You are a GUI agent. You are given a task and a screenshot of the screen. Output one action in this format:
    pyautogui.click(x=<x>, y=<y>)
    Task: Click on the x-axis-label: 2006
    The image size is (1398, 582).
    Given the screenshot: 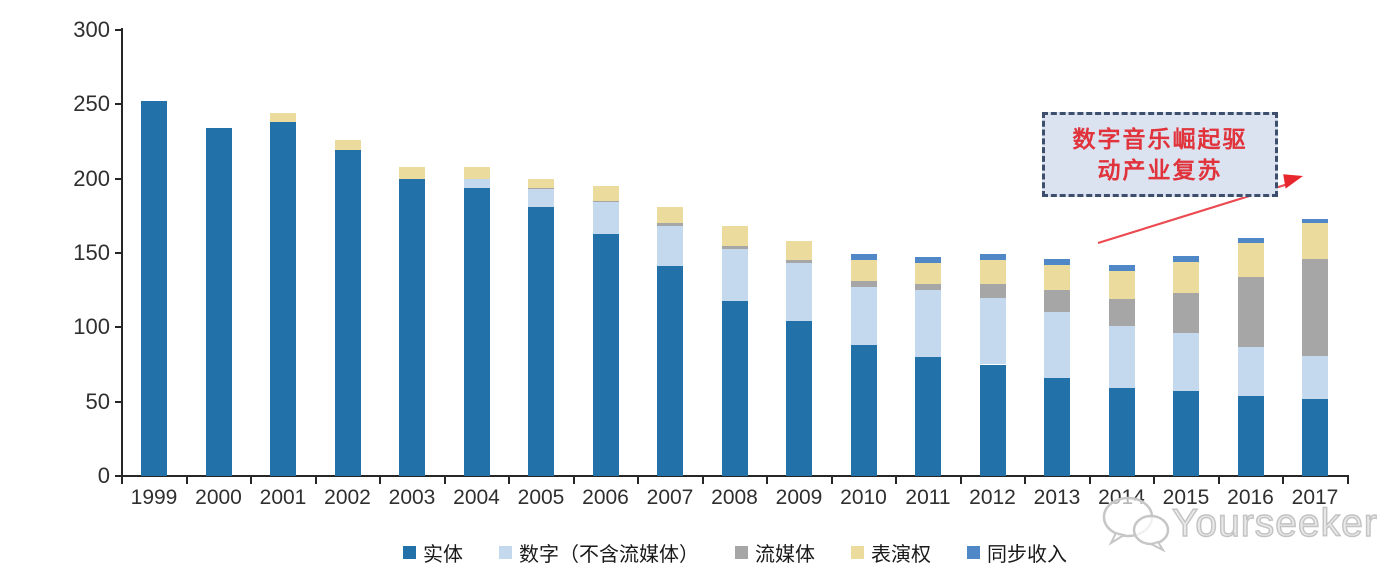 What is the action you would take?
    pyautogui.click(x=605, y=497)
    